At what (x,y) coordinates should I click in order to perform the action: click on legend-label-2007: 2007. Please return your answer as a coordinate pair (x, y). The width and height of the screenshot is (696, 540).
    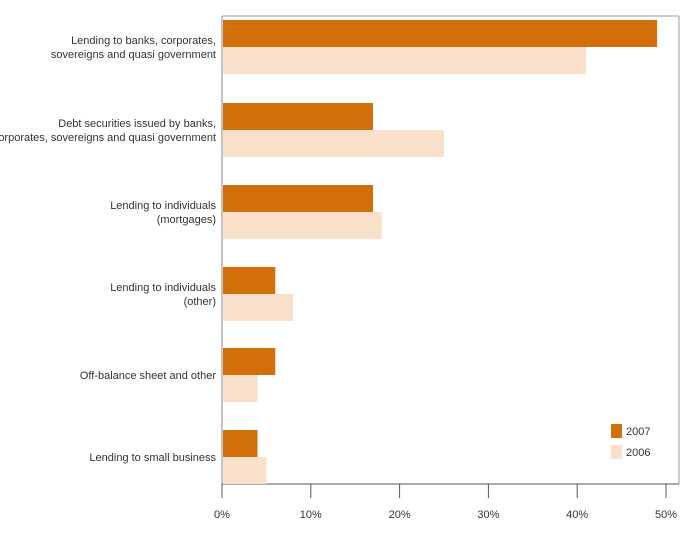
    Looking at the image, I should click on (638, 432).